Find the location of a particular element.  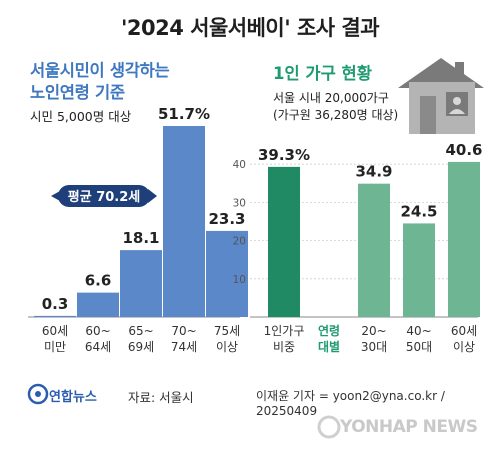

right-ytick-label: 20 is located at coordinates (239, 242).